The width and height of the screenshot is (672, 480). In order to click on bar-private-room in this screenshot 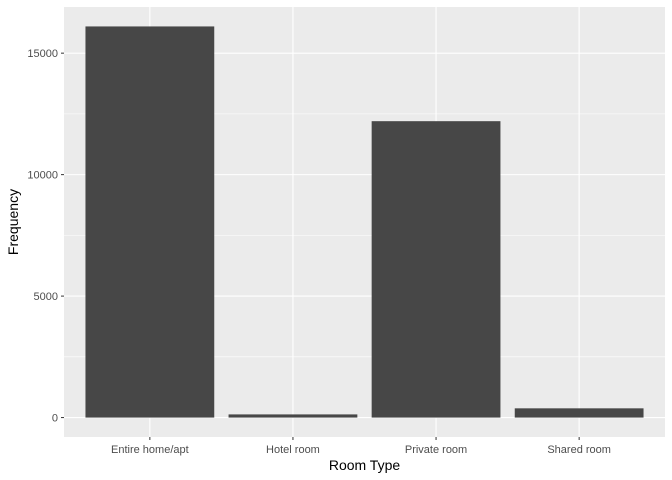, I will do `click(436, 269)`.